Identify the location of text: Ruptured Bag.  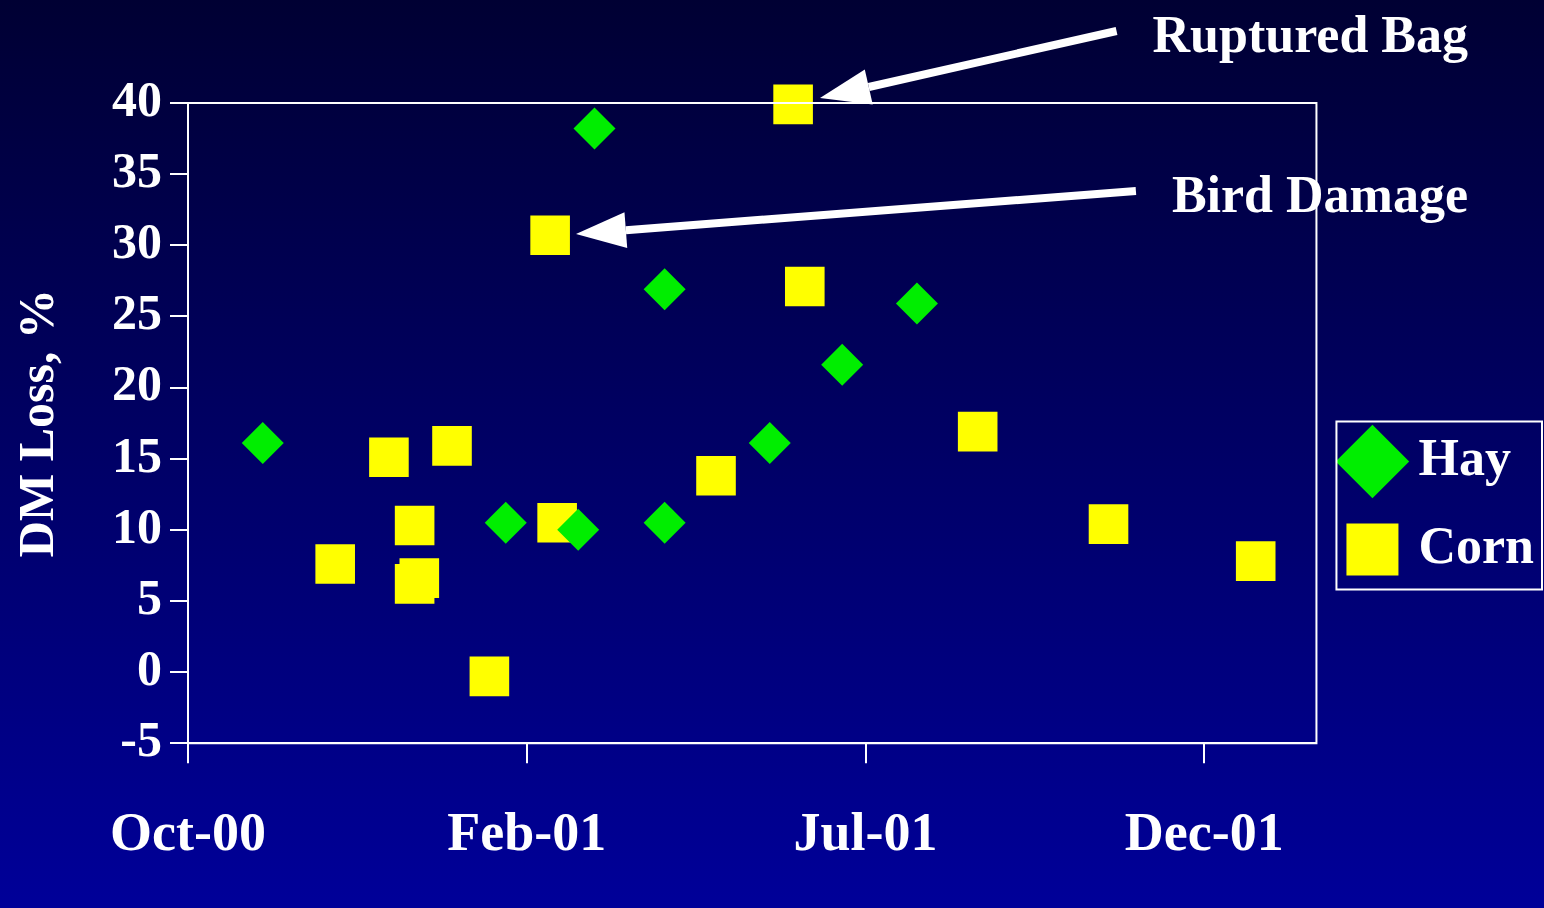
(1310, 35).